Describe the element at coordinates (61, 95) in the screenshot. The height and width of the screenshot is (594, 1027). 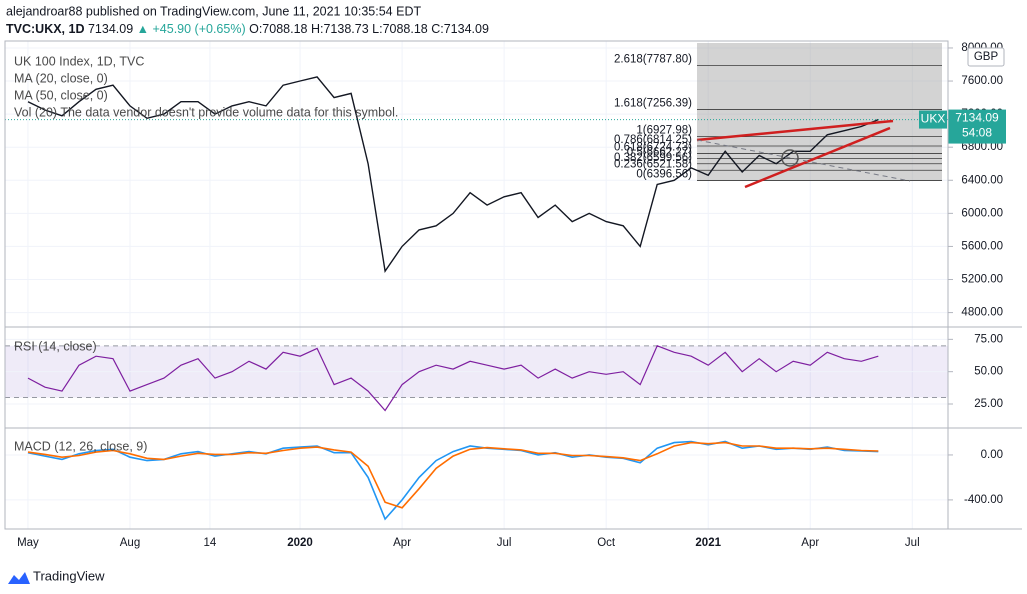
I see `legend-ma50: MA (50, close, 0)` at that location.